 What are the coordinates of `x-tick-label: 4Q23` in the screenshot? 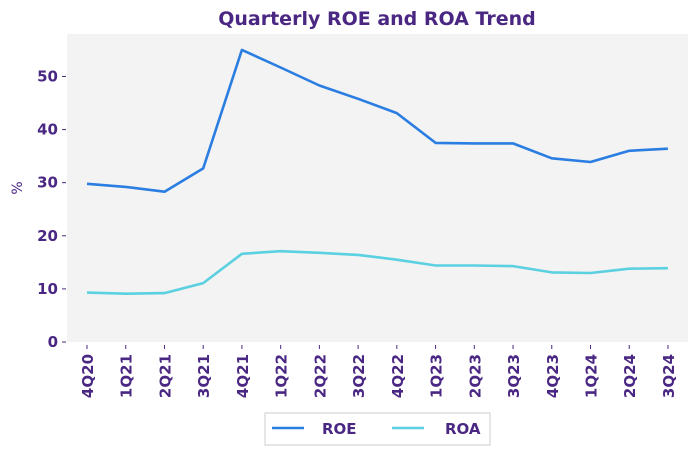 It's located at (553, 376).